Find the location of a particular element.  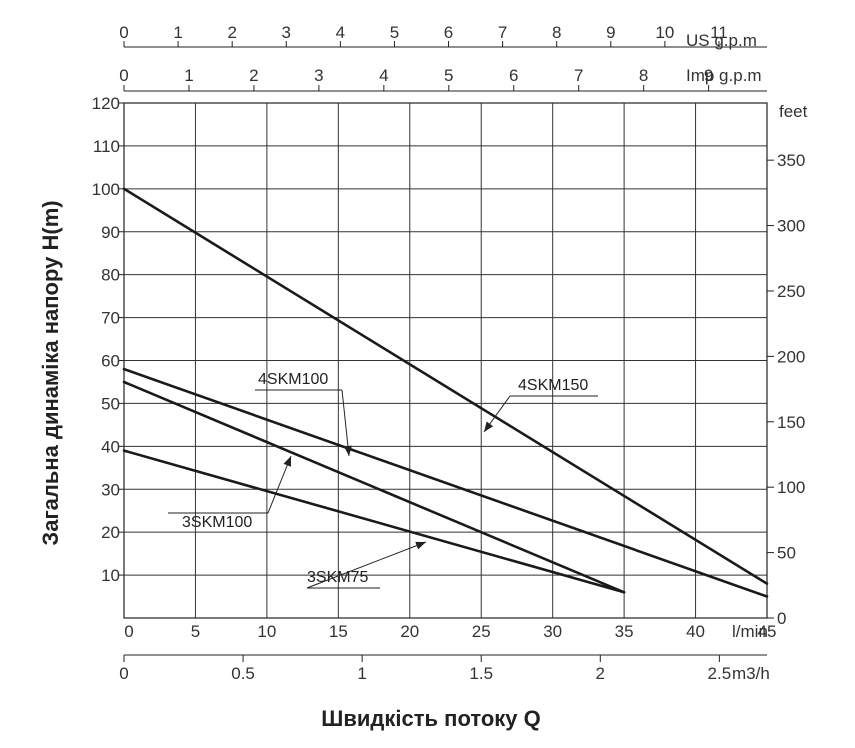

y-tick-label: 30 is located at coordinates (110, 489).